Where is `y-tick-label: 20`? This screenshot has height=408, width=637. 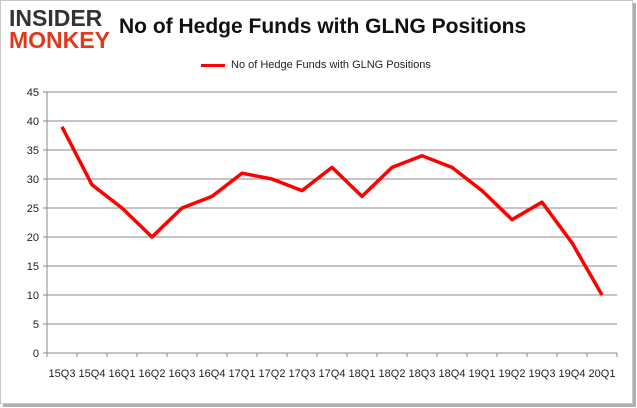 y-tick-label: 20 is located at coordinates (33, 238).